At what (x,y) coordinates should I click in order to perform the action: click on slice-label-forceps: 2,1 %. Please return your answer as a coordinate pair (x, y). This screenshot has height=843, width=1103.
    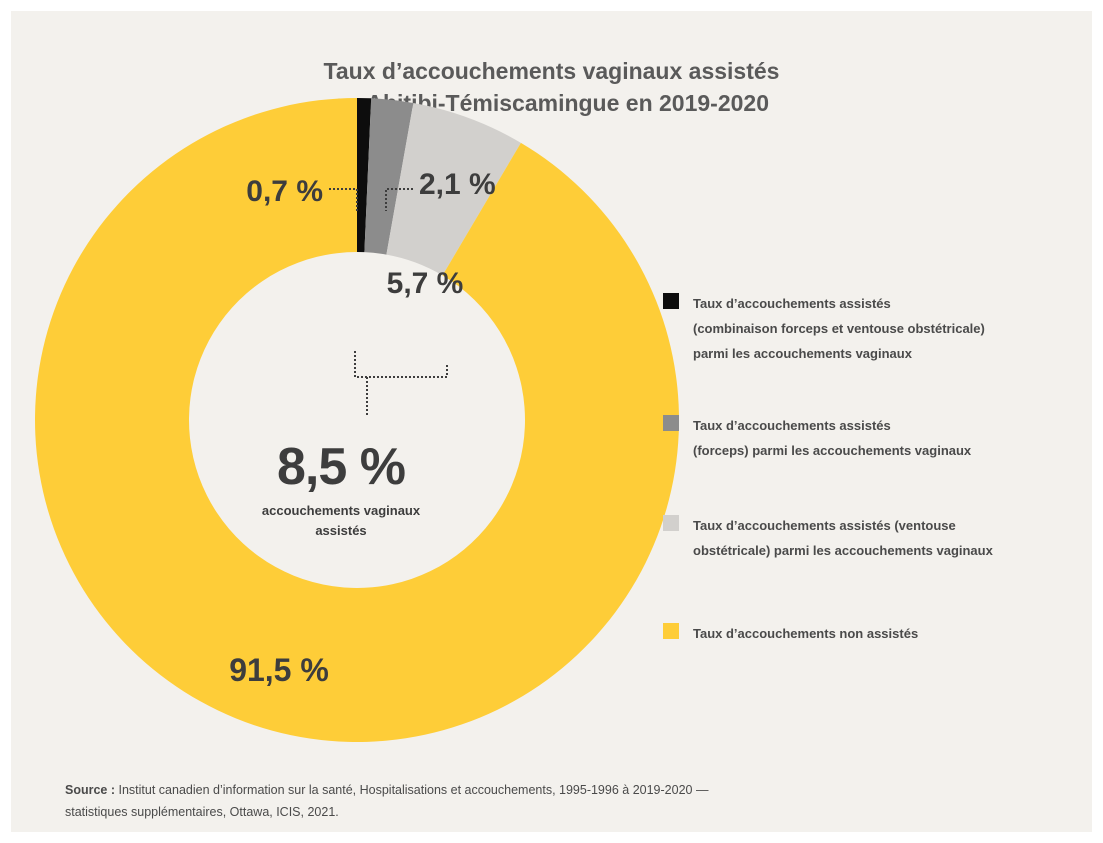
    Looking at the image, I should click on (457, 184).